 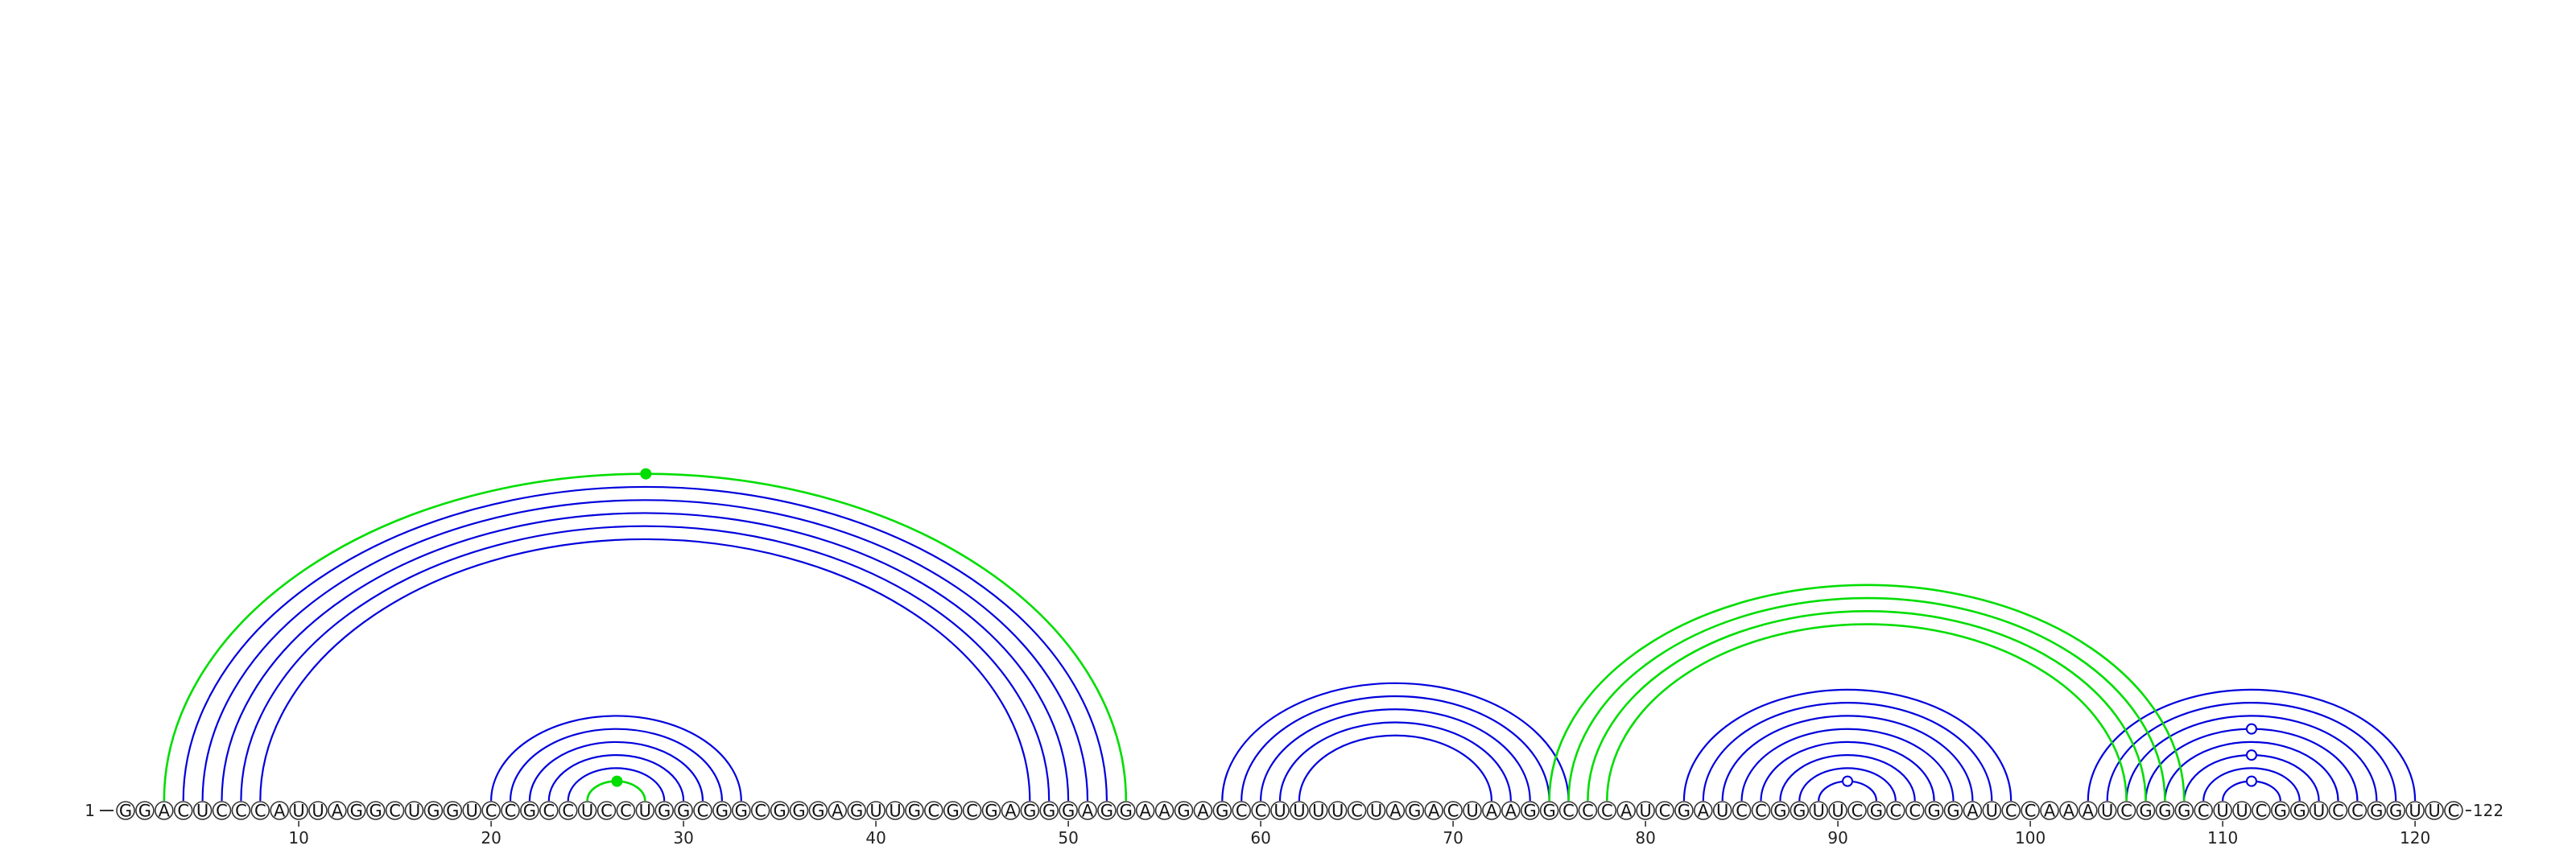 What do you see at coordinates (491, 838) in the screenshot?
I see `tick-label: 20` at bounding box center [491, 838].